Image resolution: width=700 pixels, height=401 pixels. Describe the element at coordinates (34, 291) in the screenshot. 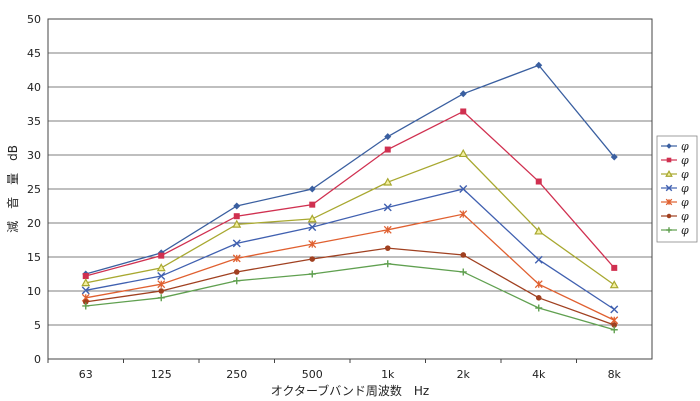

I see `y-tick-label: 10` at that location.